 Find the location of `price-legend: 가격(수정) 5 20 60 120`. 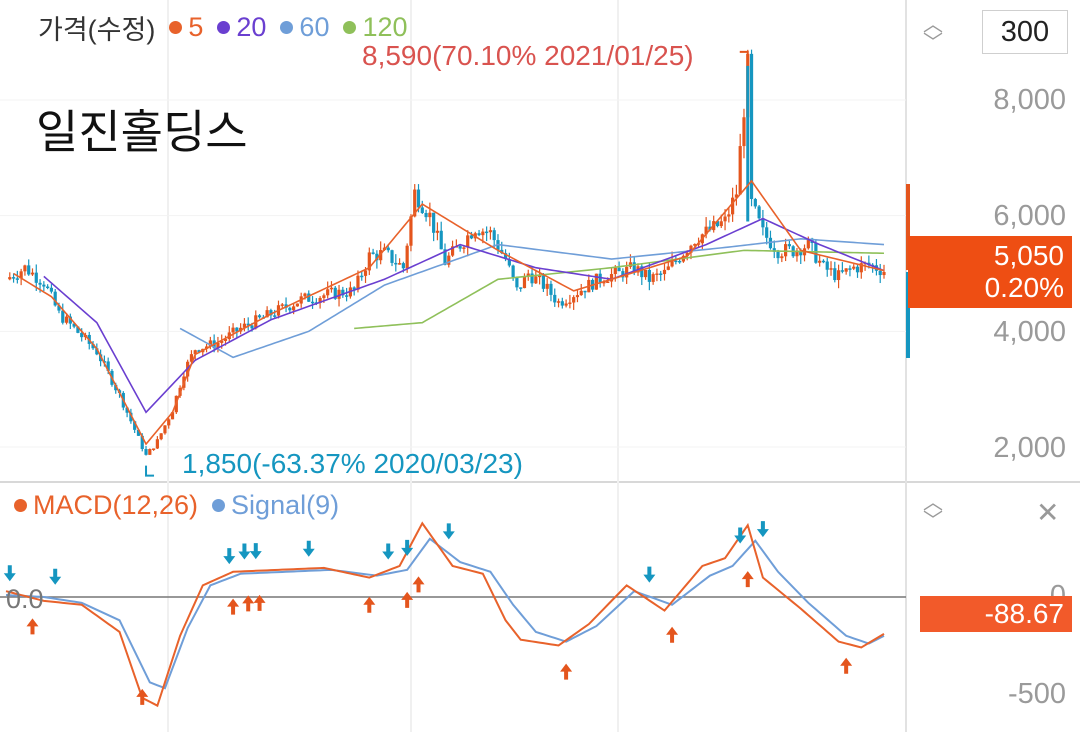

price-legend: 가격(수정) 5 20 60 120 is located at coordinates (223, 27).